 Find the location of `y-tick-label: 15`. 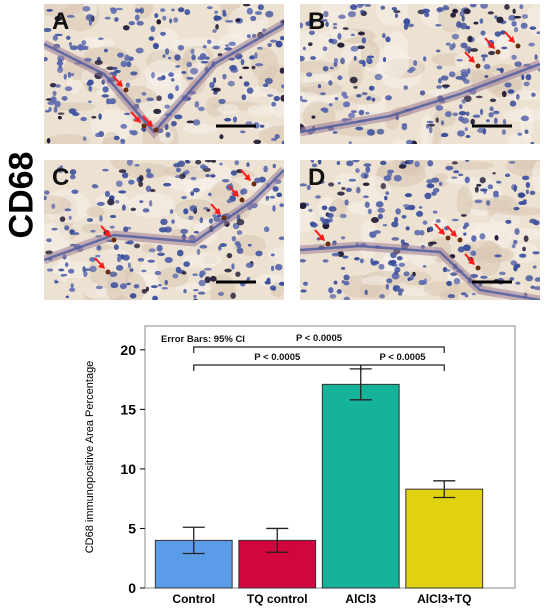

y-tick-label: 15 is located at coordinates (128, 409).